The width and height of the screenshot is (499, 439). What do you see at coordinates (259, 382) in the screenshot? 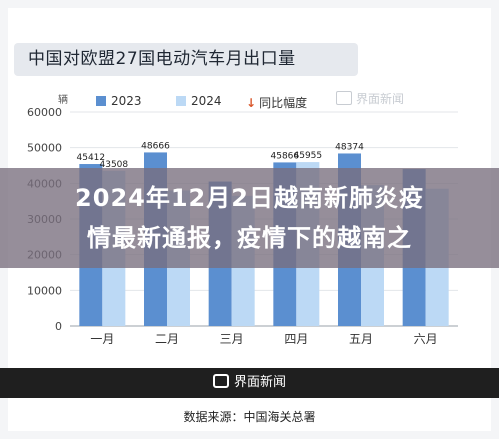
I see `footer-watermark-text: 界面新闻` at bounding box center [259, 382].